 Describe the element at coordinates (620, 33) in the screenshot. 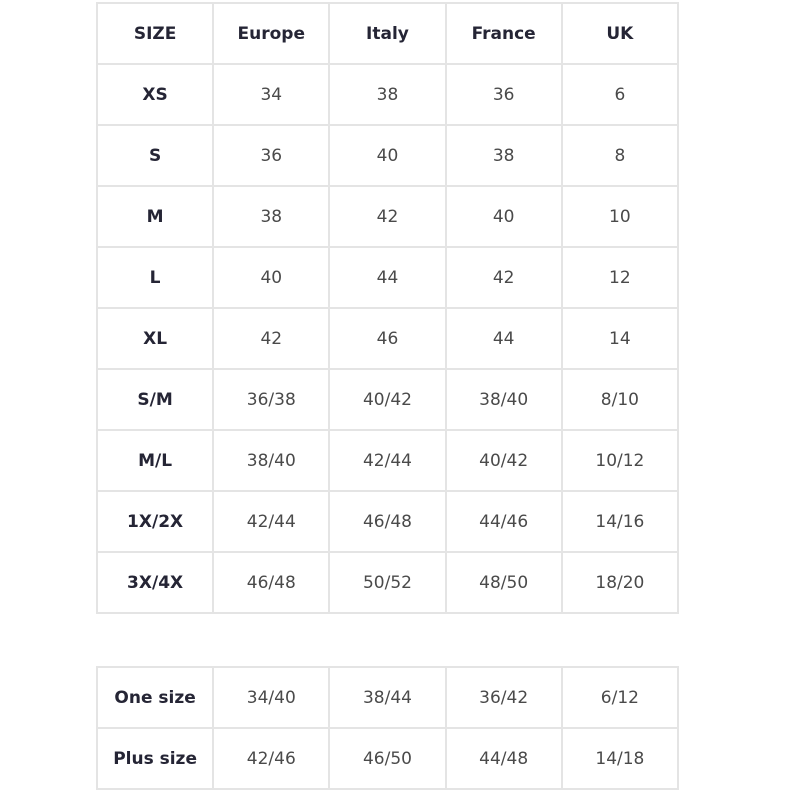

I see `column-header: UK` at that location.